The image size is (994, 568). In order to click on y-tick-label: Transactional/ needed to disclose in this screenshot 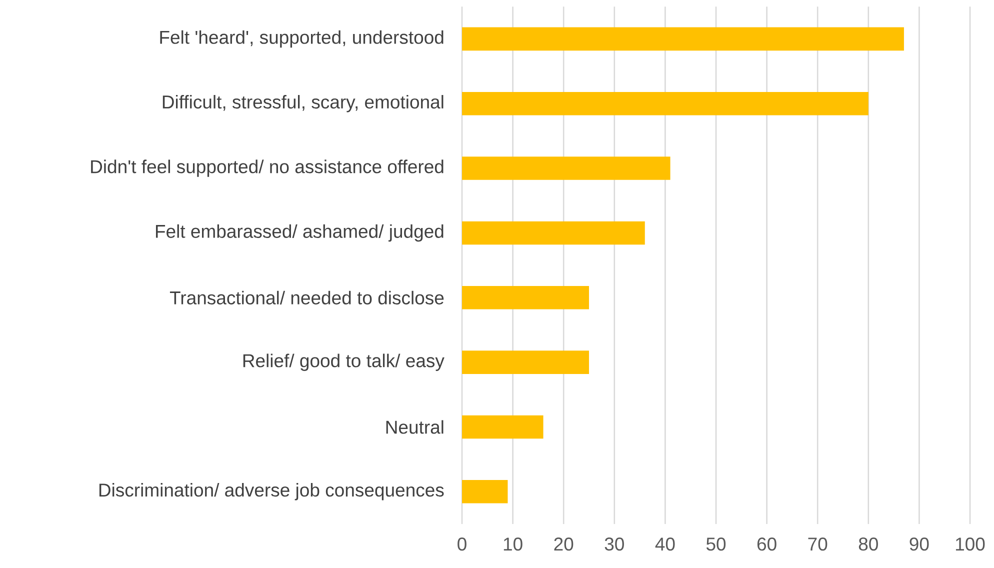, I will do `click(307, 297)`.